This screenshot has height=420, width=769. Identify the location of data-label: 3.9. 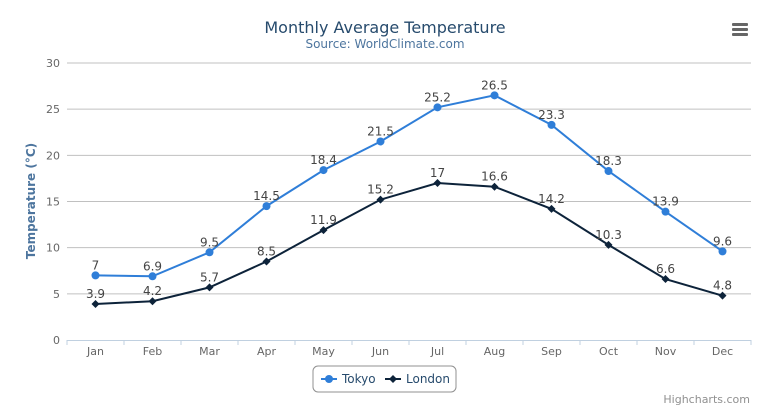
(95, 294).